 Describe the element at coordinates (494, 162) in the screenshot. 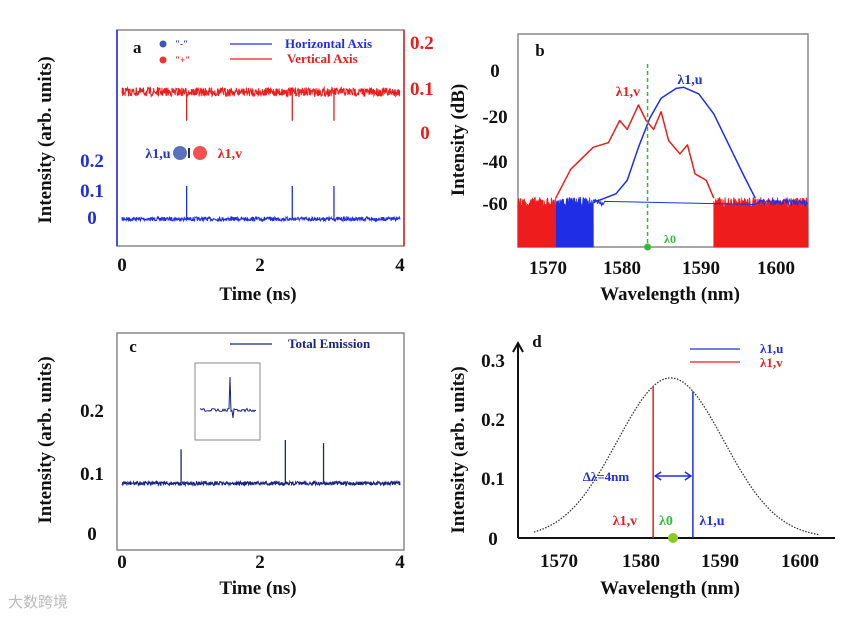

I see `ytick: -40` at that location.